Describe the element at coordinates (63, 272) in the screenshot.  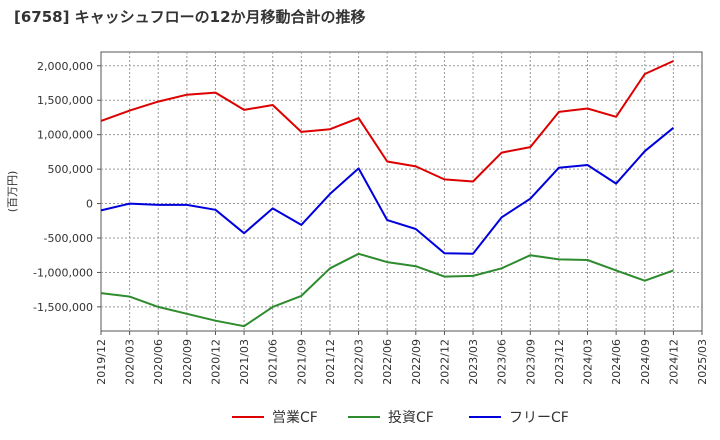
I see `y-tick-label: -1,000,000` at that location.